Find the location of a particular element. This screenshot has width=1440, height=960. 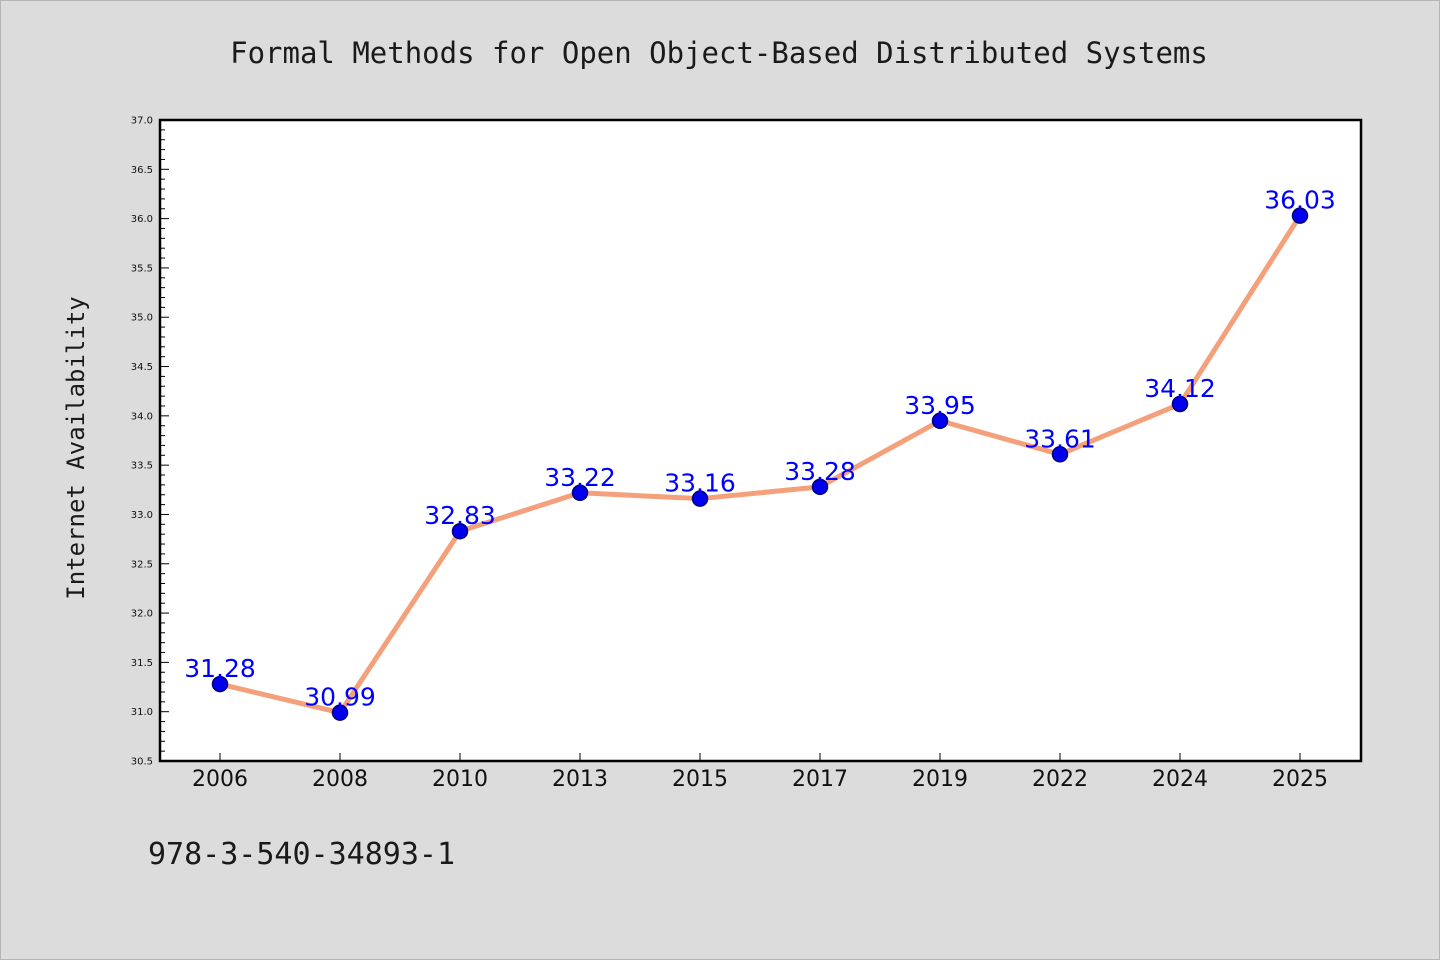

data-label: 33.16 is located at coordinates (700, 483).